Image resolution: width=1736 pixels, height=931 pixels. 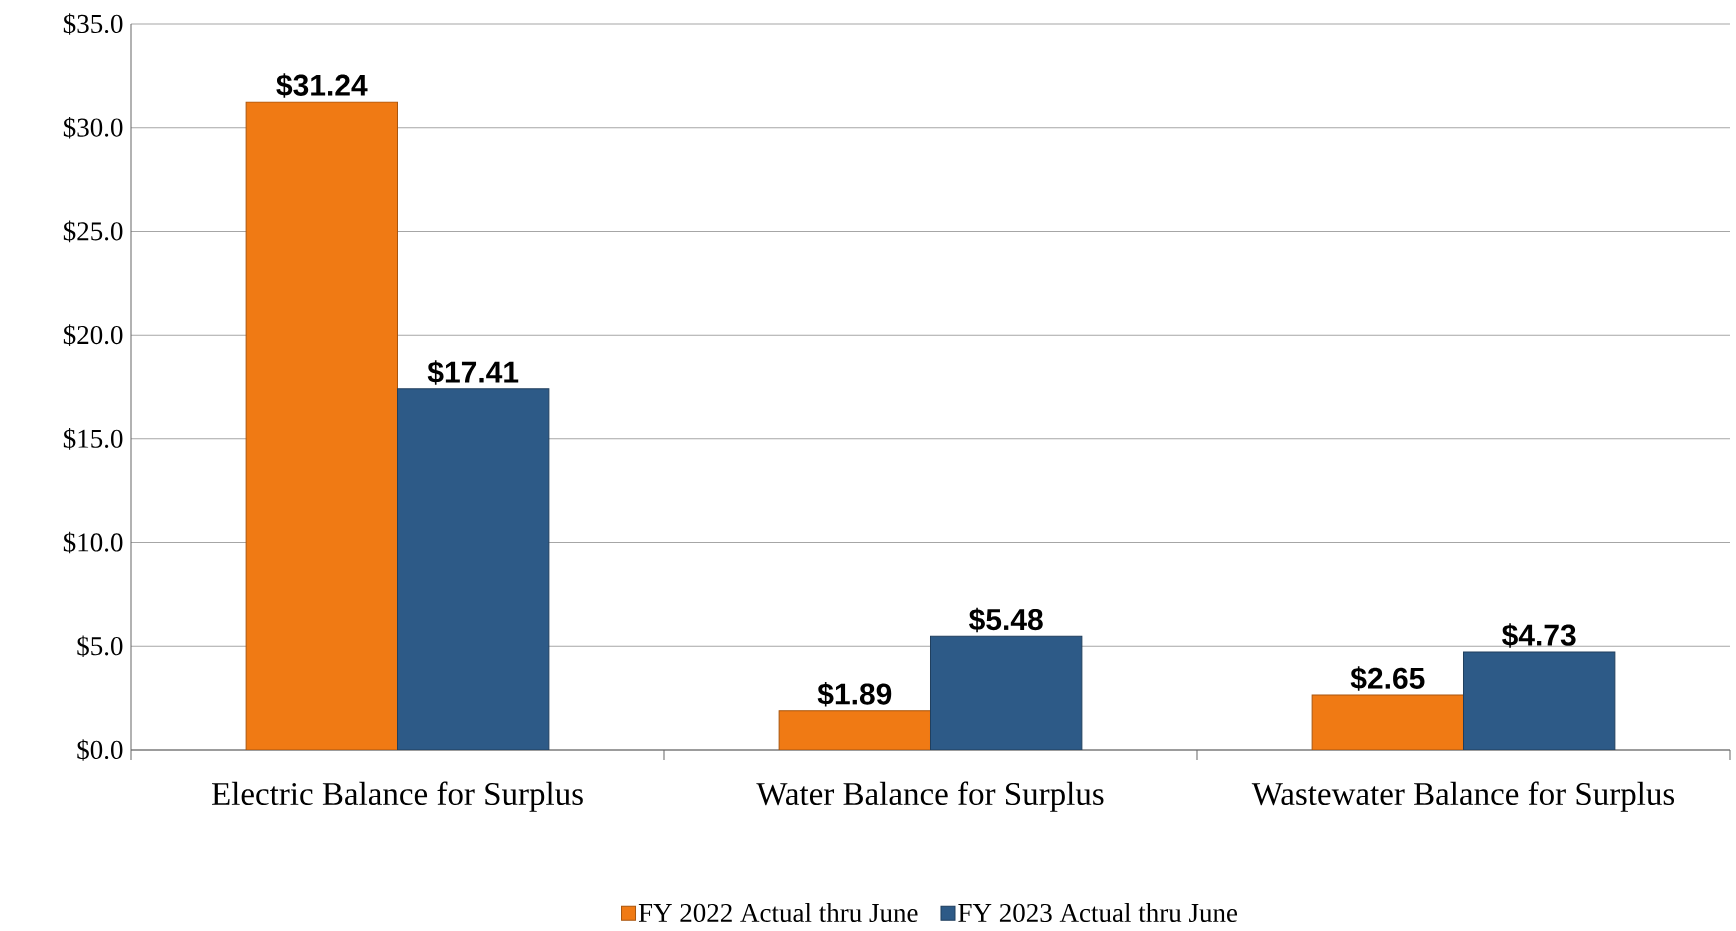 I want to click on y-tick-label: $35.0, so click(x=93, y=24).